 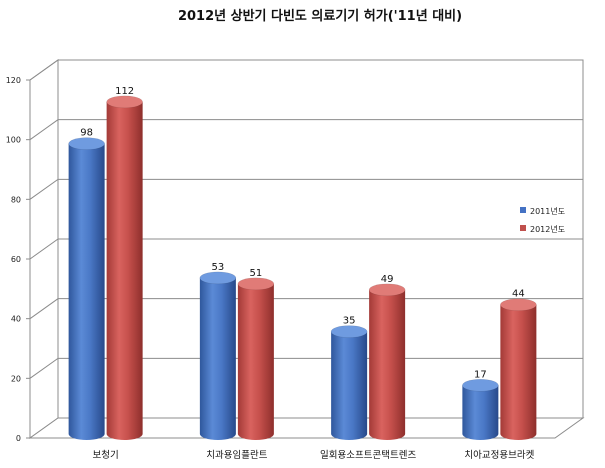 I want to click on bar: 51, so click(x=256, y=354).